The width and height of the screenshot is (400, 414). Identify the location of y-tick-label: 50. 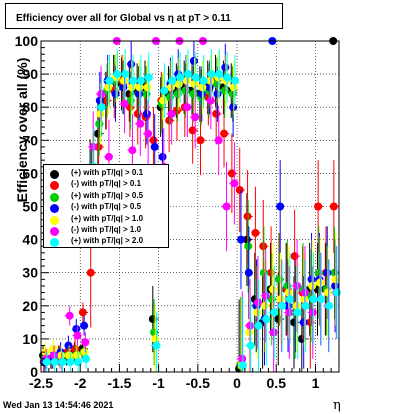
(30, 207).